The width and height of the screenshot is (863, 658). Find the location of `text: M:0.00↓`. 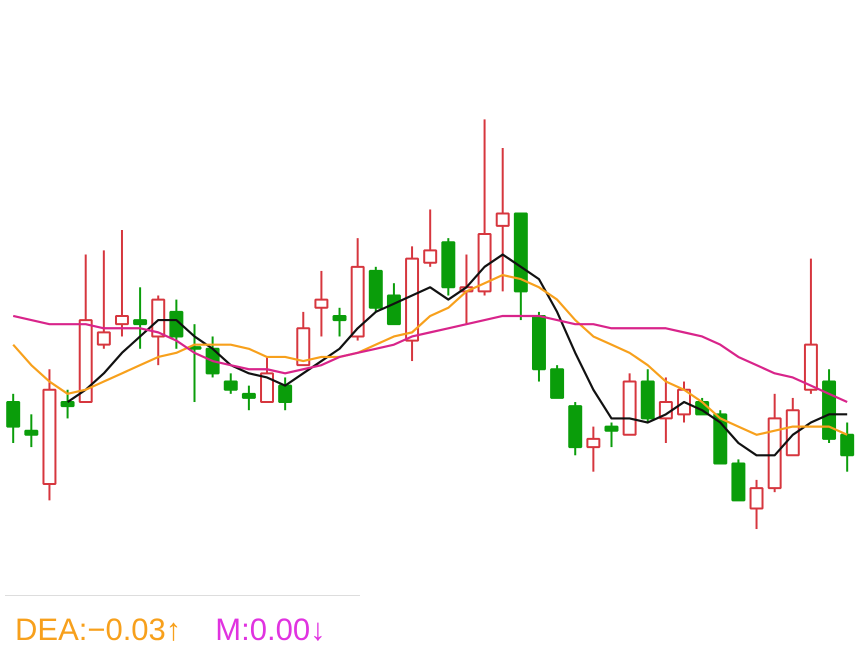

text: M:0.00↓ is located at coordinates (270, 629).